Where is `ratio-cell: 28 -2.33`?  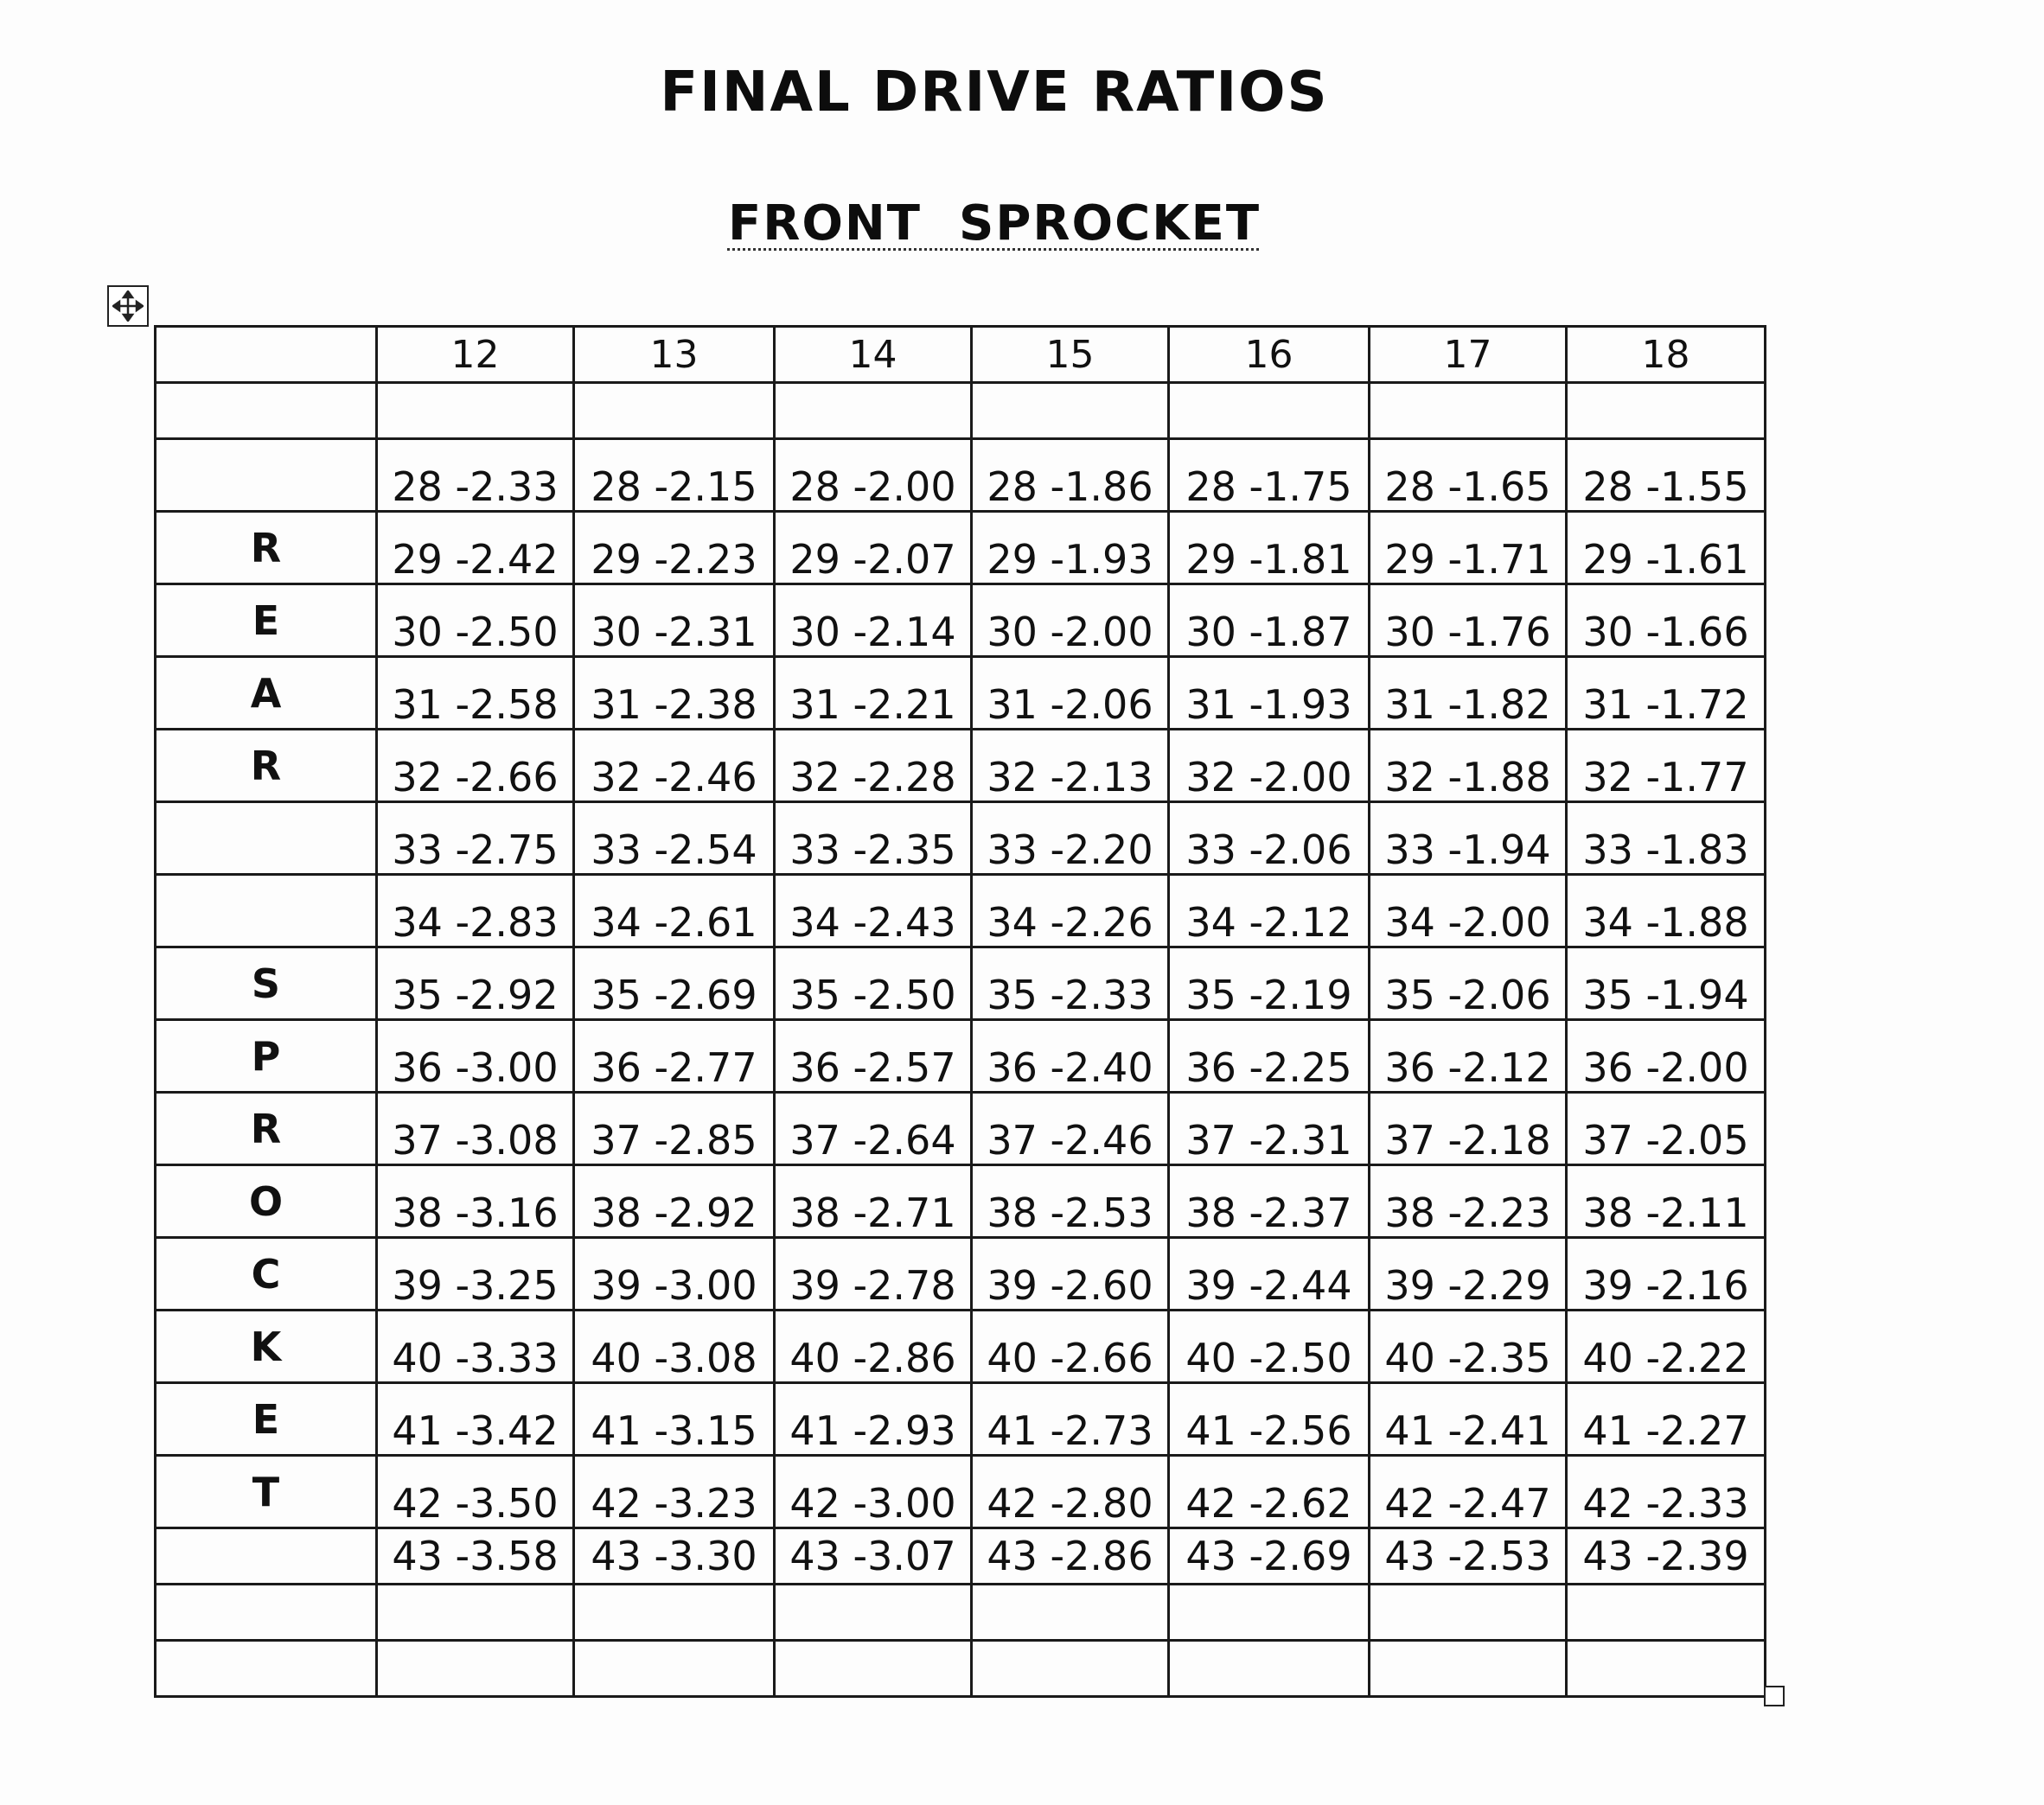
ratio-cell: 28 -2.33 is located at coordinates (475, 475).